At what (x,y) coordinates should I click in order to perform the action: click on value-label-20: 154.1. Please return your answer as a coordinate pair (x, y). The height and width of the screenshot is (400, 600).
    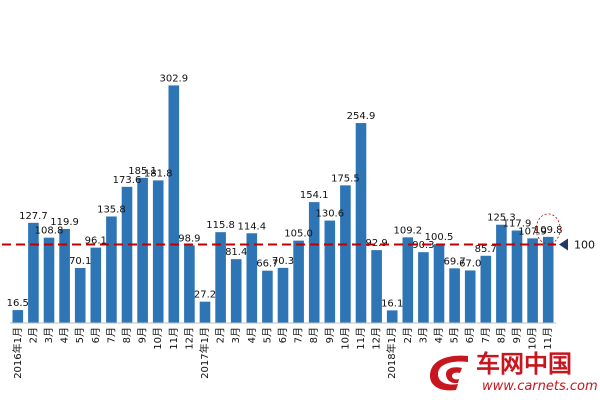
    Looking at the image, I should click on (314, 195).